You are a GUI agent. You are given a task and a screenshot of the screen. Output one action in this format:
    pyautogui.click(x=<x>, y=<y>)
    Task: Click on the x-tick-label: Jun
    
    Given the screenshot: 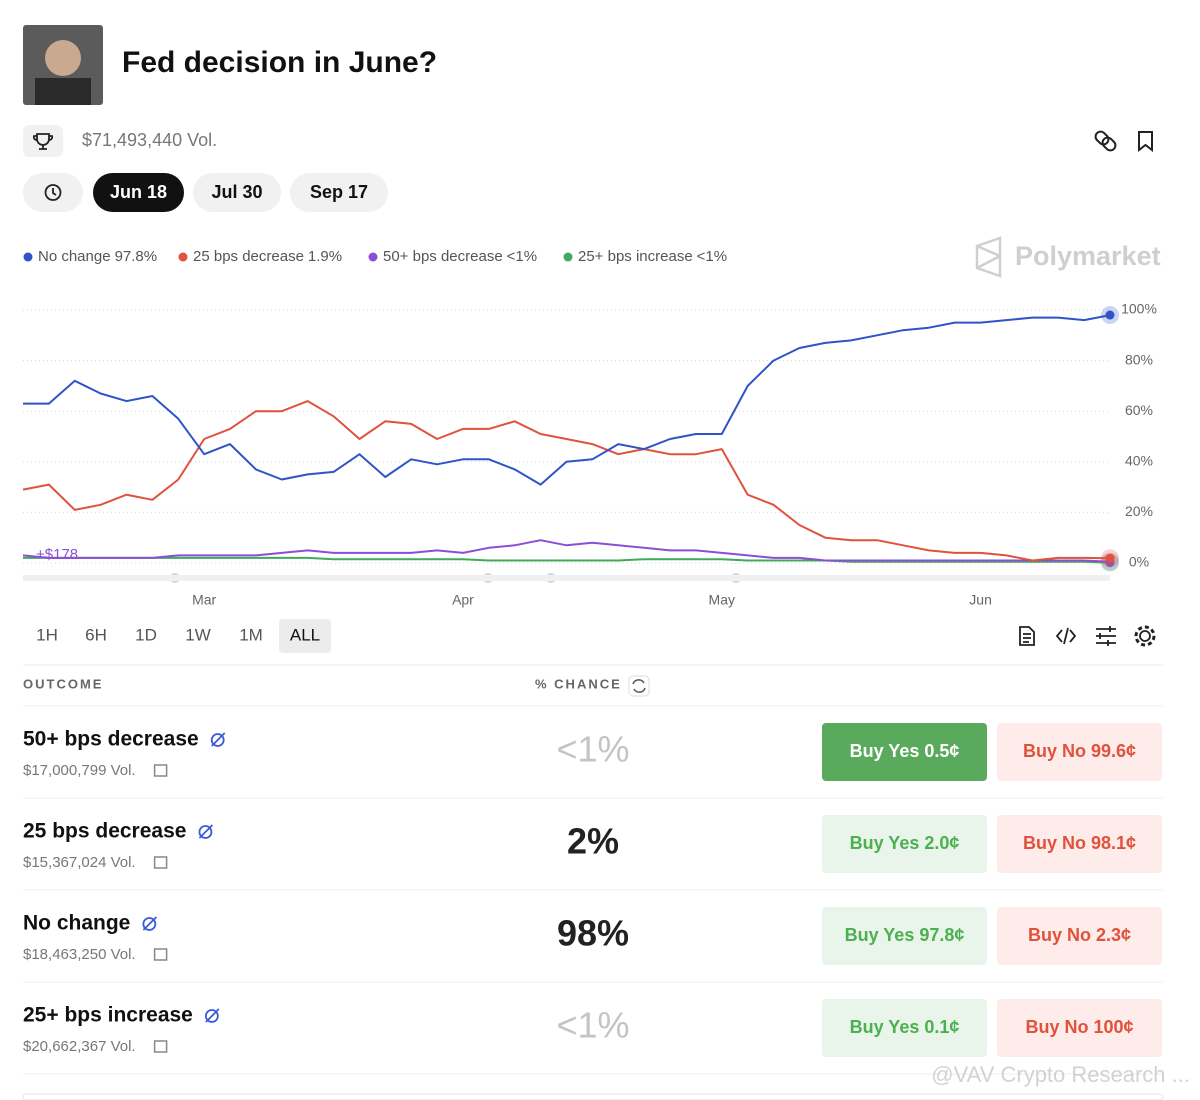 What is the action you would take?
    pyautogui.click(x=980, y=600)
    